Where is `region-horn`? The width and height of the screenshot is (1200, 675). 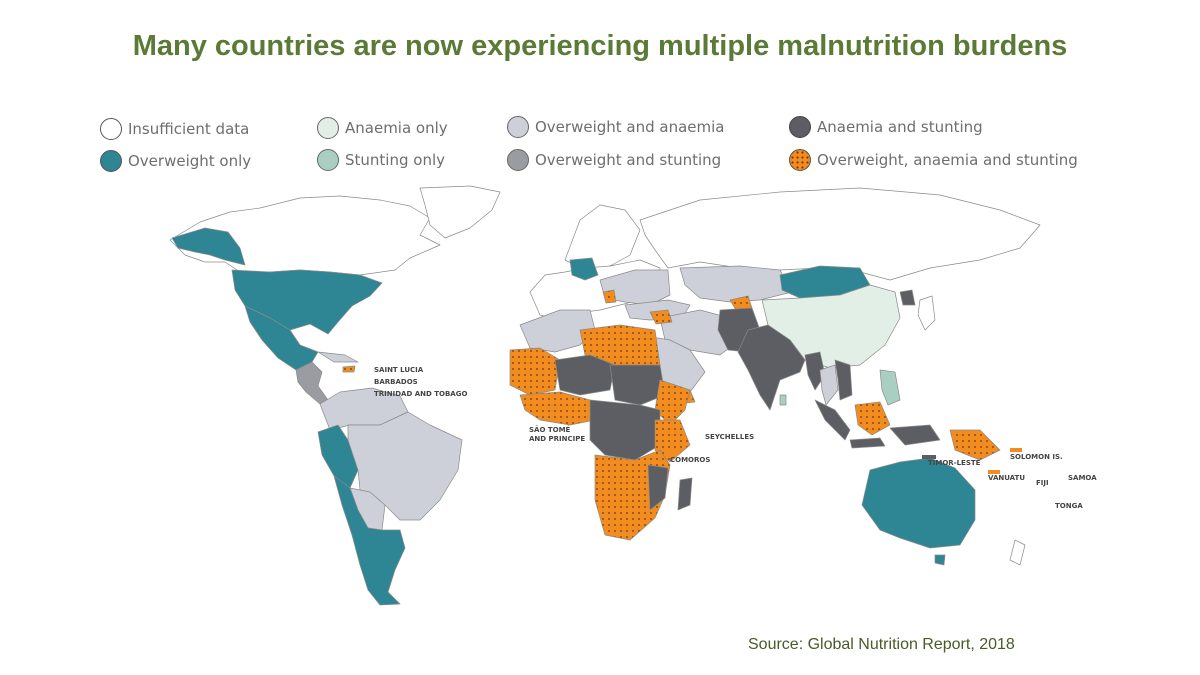 region-horn is located at coordinates (672, 402).